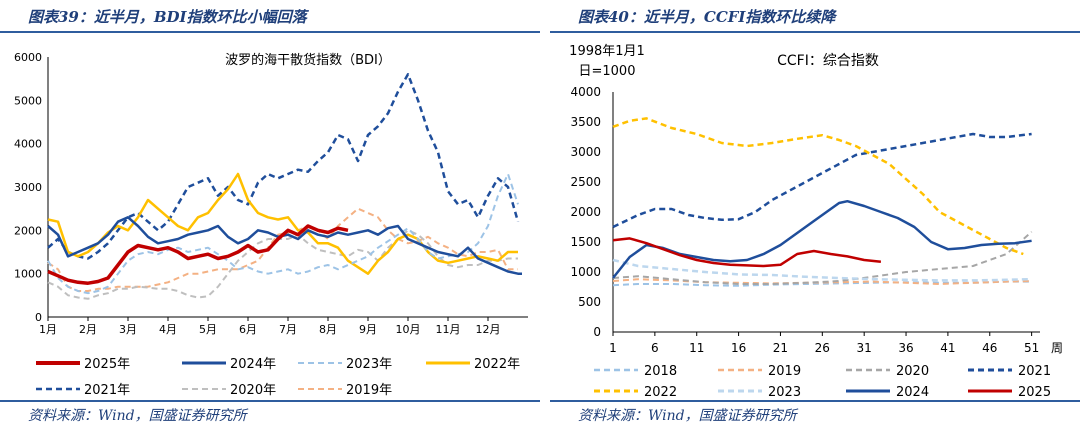 The height and width of the screenshot is (435, 1080). I want to click on ccfi-series-line-2018, so click(822, 283).